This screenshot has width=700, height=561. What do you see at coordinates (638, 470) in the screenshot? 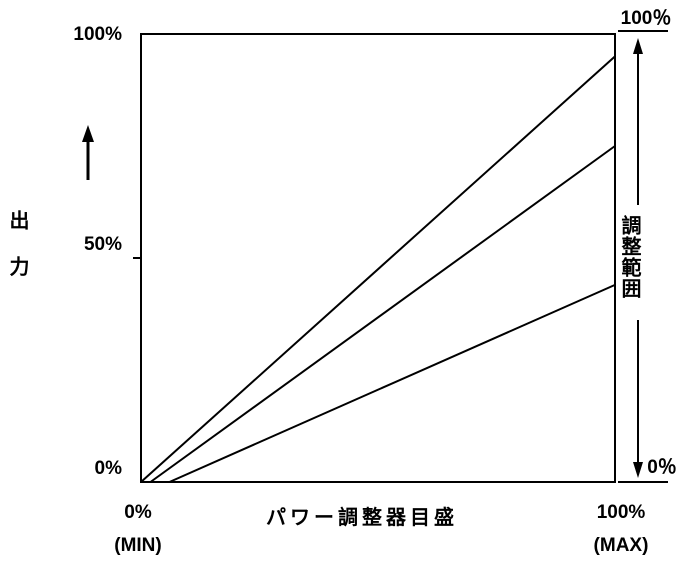
I see `range-down-arrow-head` at bounding box center [638, 470].